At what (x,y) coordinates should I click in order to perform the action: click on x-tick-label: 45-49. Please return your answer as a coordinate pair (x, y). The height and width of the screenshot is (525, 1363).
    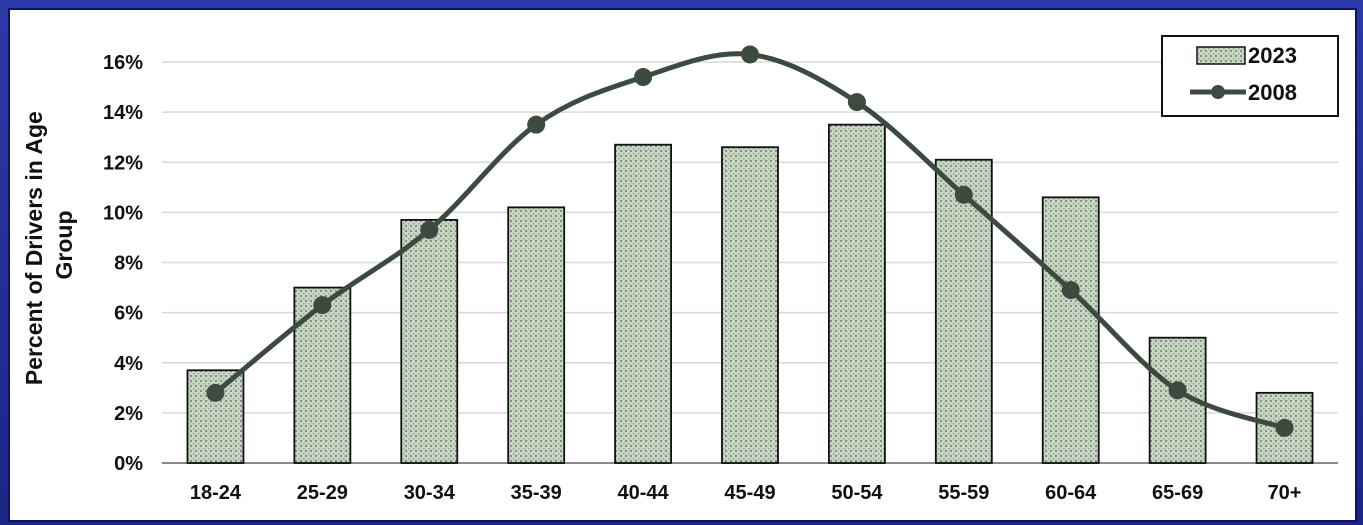
    Looking at the image, I should click on (749, 493).